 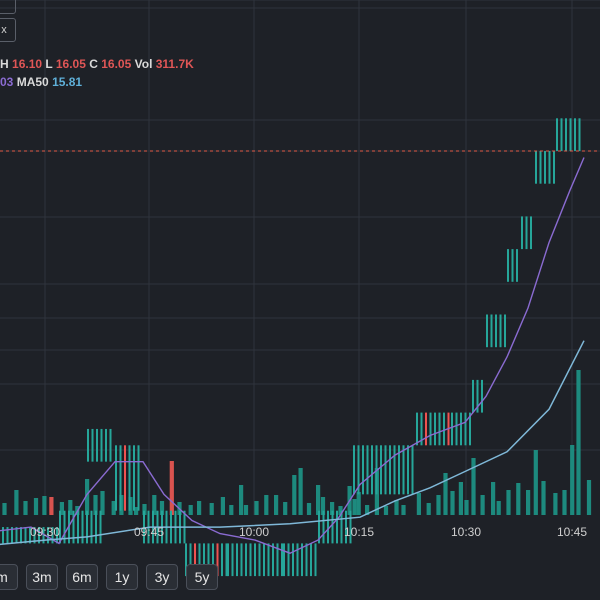 I want to click on low-label: L, so click(x=49, y=64).